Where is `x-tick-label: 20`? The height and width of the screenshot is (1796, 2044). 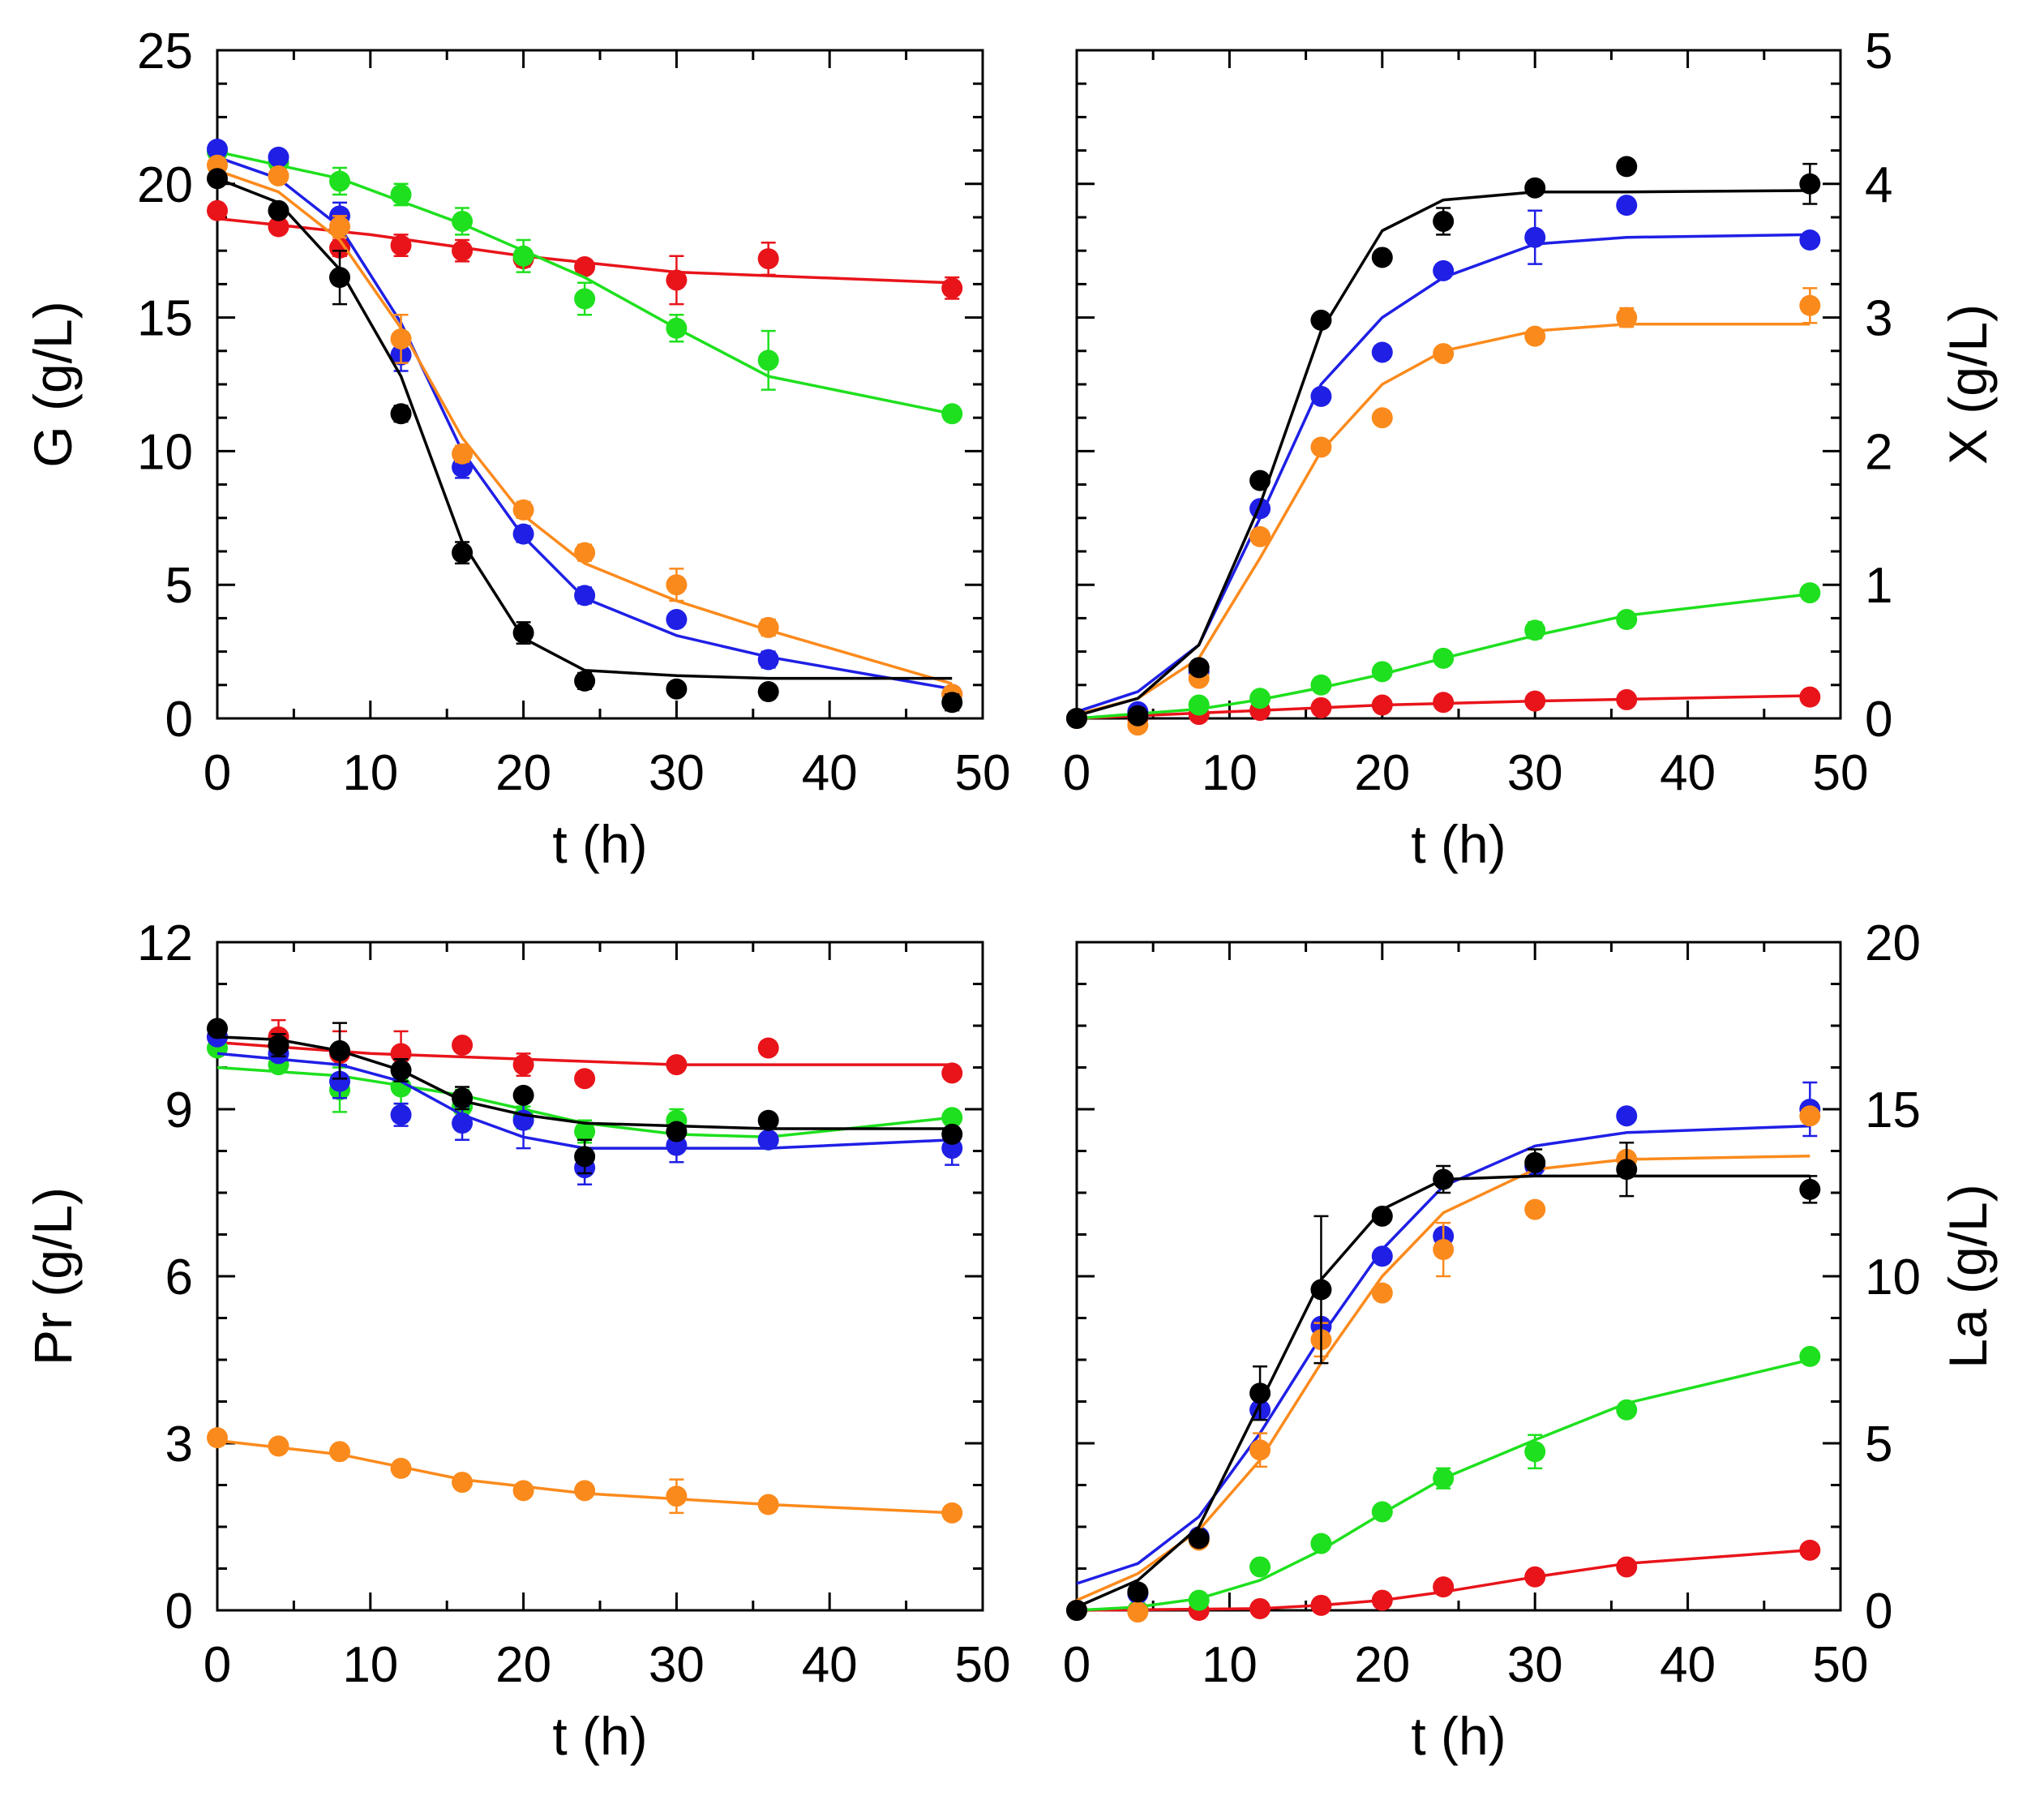
x-tick-label: 20 is located at coordinates (1382, 773).